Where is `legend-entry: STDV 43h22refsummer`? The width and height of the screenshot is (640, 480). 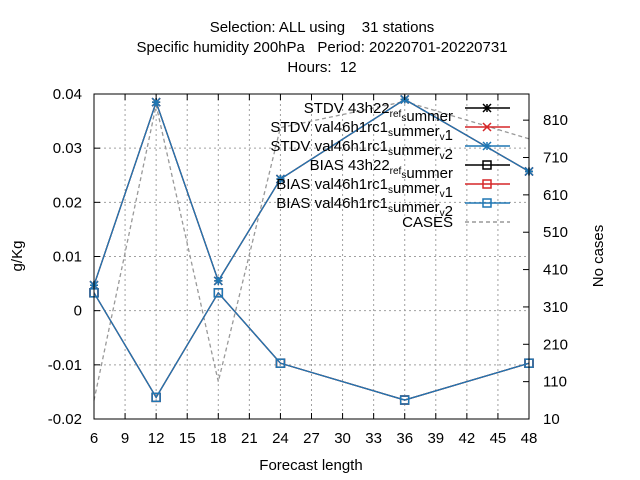
legend-entry: STDV 43h22refsummer is located at coordinates (407, 112).